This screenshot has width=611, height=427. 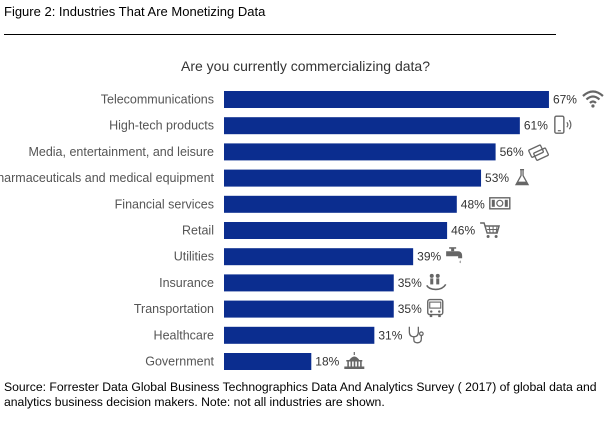 What do you see at coordinates (121, 152) in the screenshot?
I see `category-label: Media, entertainment, and leisure` at bounding box center [121, 152].